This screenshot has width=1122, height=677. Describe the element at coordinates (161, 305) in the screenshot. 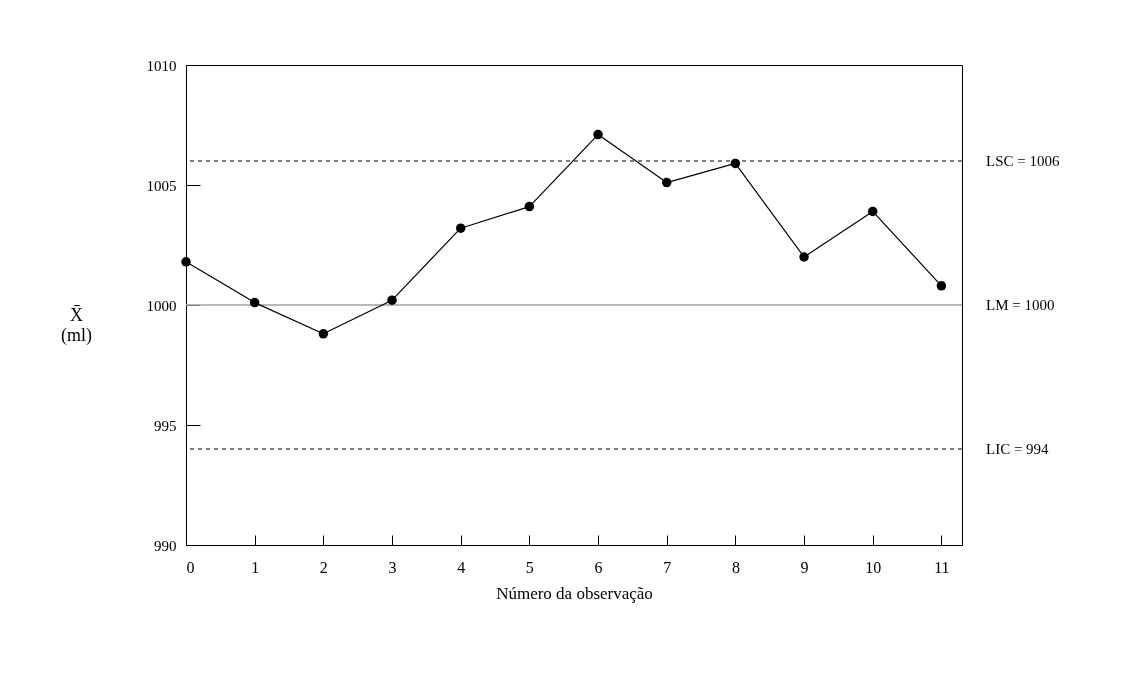

I see `y-tick-label: 1000` at that location.